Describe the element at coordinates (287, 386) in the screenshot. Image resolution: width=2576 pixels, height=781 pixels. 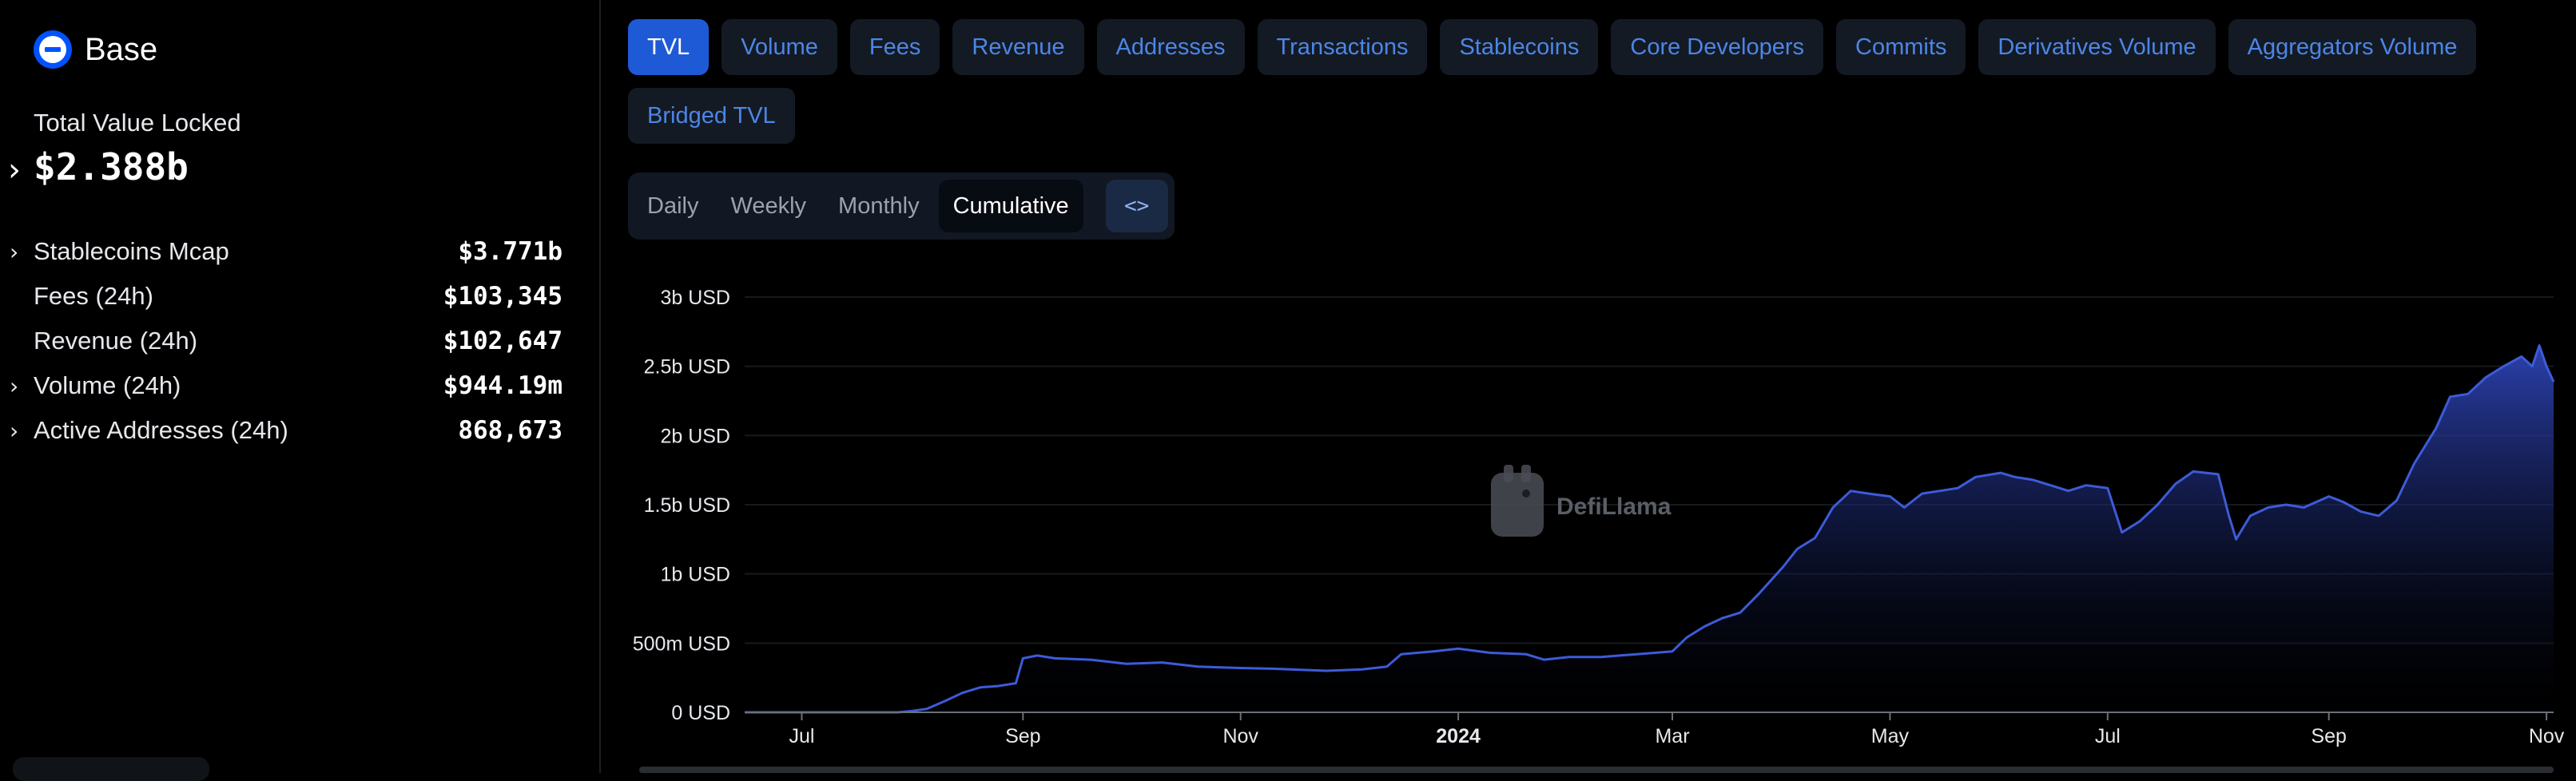
I see `stat-row-volume: › Volume (24h) $944.19m` at that location.